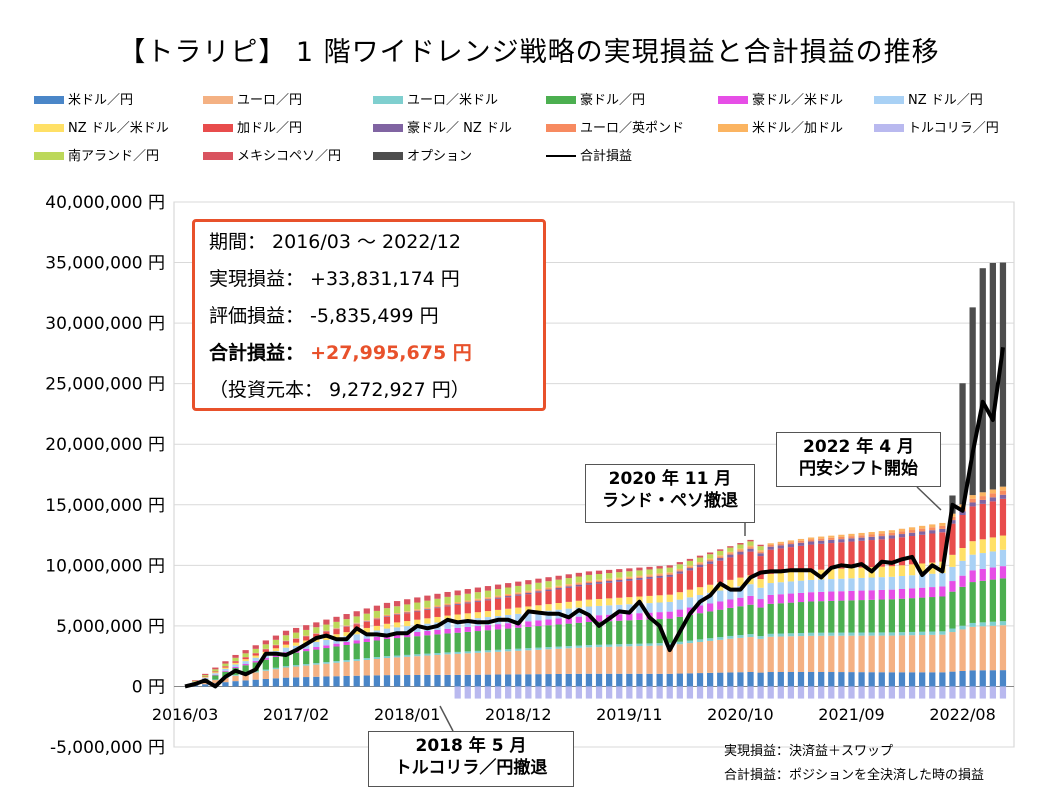  What do you see at coordinates (270, 100) in the screenshot?
I see `legend-label: ユーロ／円` at bounding box center [270, 100].